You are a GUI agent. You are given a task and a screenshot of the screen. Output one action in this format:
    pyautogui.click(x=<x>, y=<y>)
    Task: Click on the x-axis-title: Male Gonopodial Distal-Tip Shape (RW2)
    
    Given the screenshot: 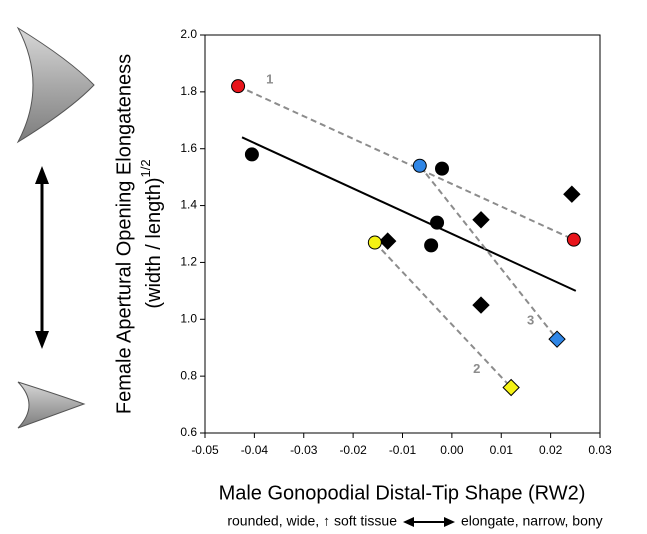 What is the action you would take?
    pyautogui.click(x=402, y=493)
    